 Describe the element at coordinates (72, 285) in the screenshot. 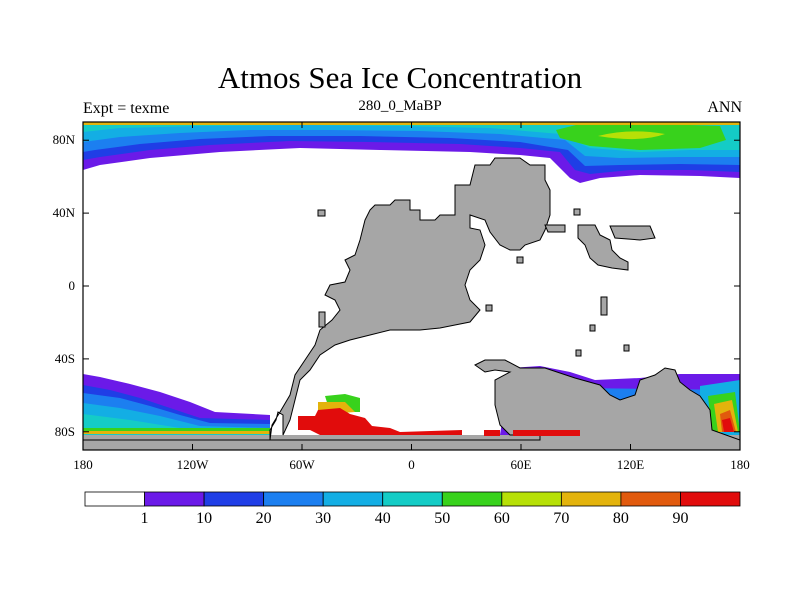

I see `y-tick-label: 0` at that location.